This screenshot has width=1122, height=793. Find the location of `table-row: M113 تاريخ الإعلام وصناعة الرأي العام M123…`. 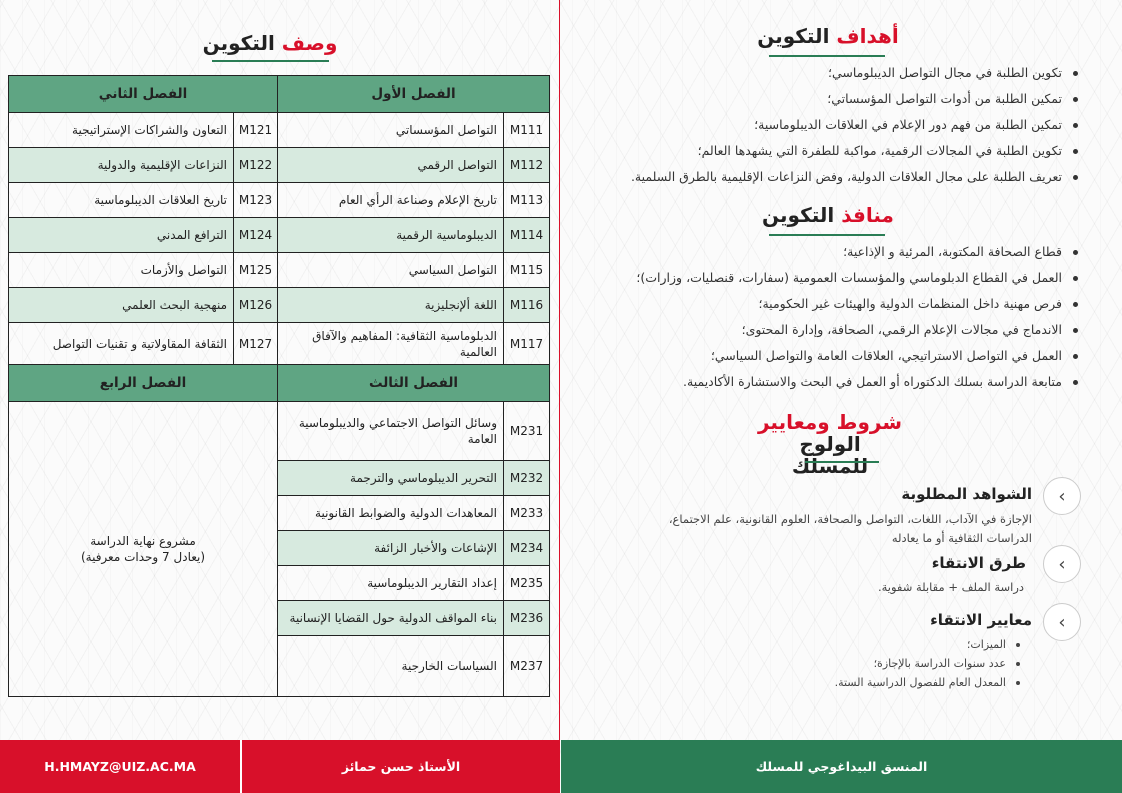

table-row: M113 تاريخ الإعلام وصناعة الرأي العام M123… is located at coordinates (279, 200).